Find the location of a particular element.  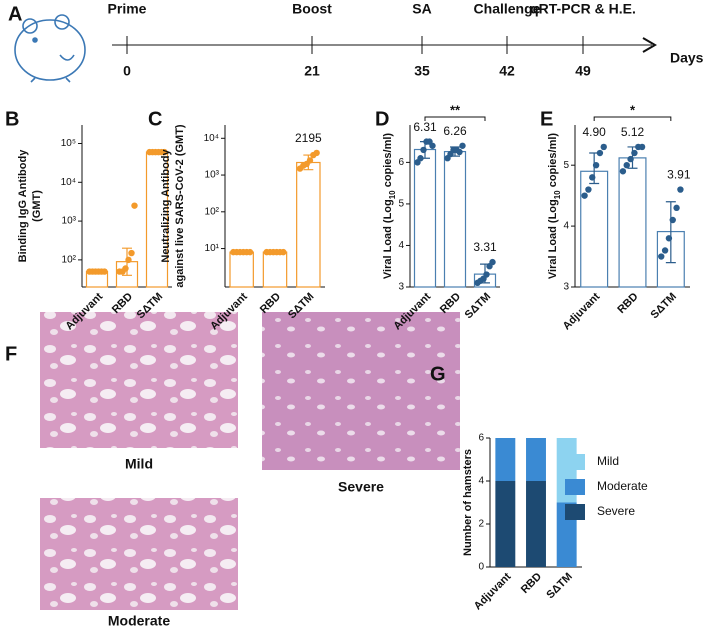

day-label: 0 is located at coordinates (127, 71).